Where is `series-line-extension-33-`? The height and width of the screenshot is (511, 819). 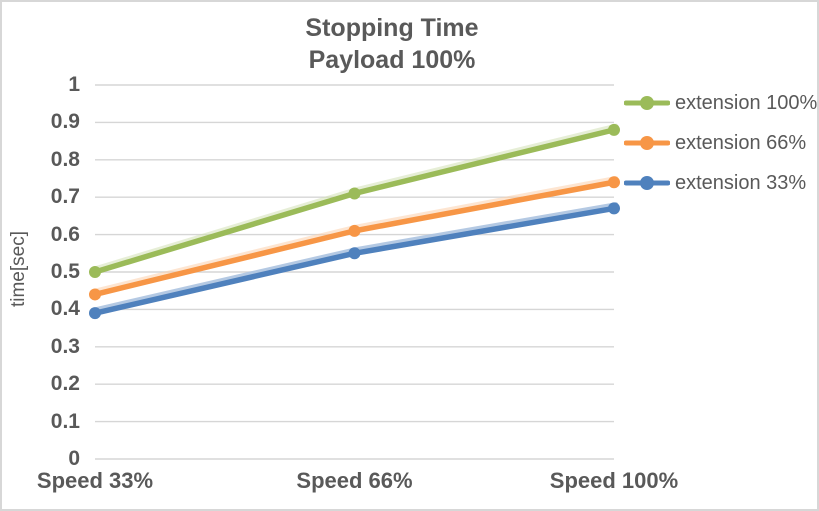
series-line-extension-33- is located at coordinates (354, 260).